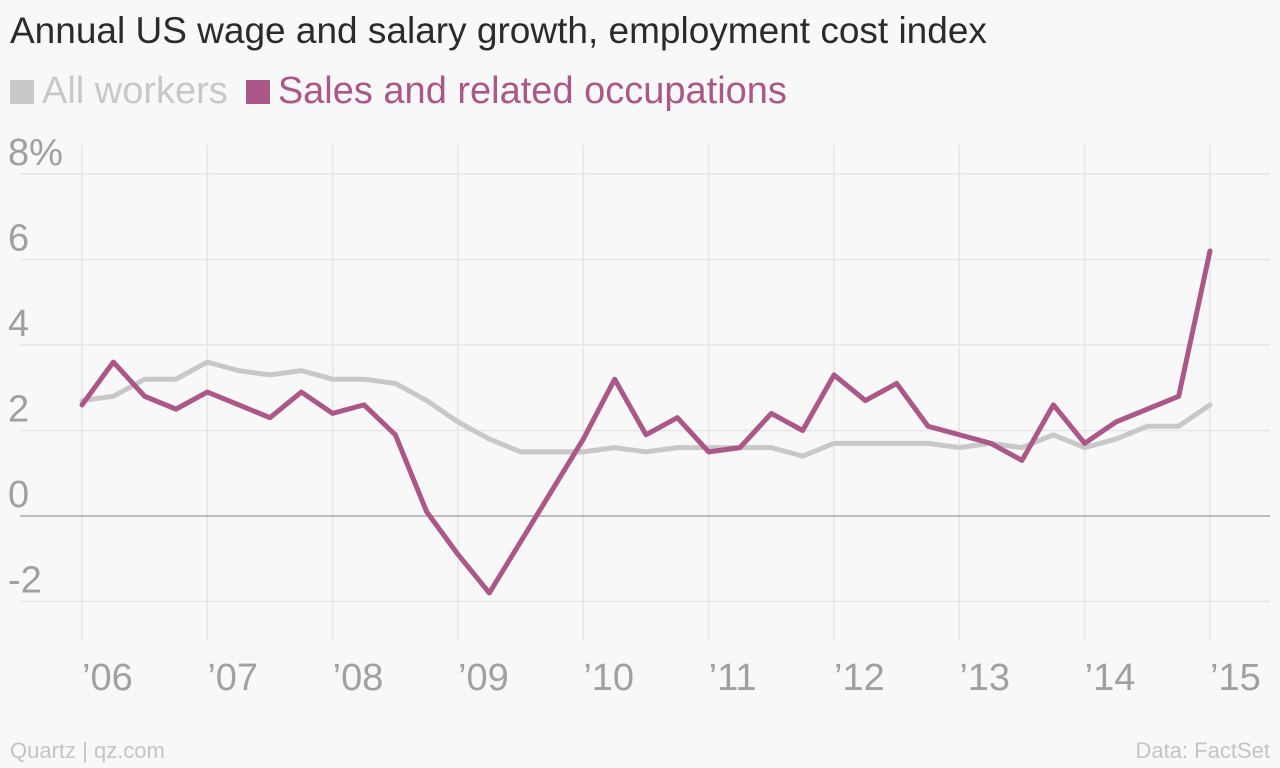 The width and height of the screenshot is (1280, 768). What do you see at coordinates (257, 91) in the screenshot?
I see `legend-swatch-sales` at bounding box center [257, 91].